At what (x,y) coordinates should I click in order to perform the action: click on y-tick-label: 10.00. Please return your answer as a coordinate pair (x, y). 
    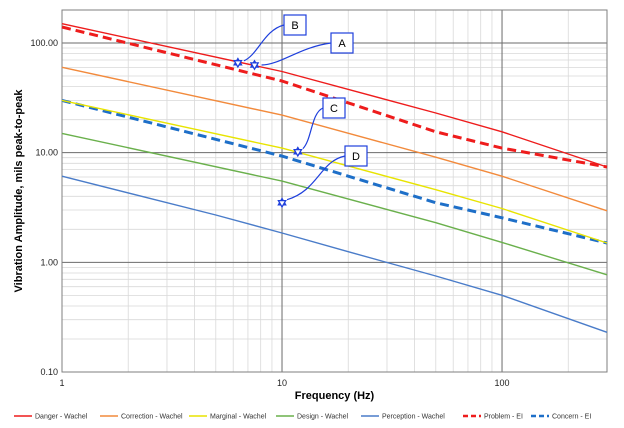
    Looking at the image, I should click on (46, 153).